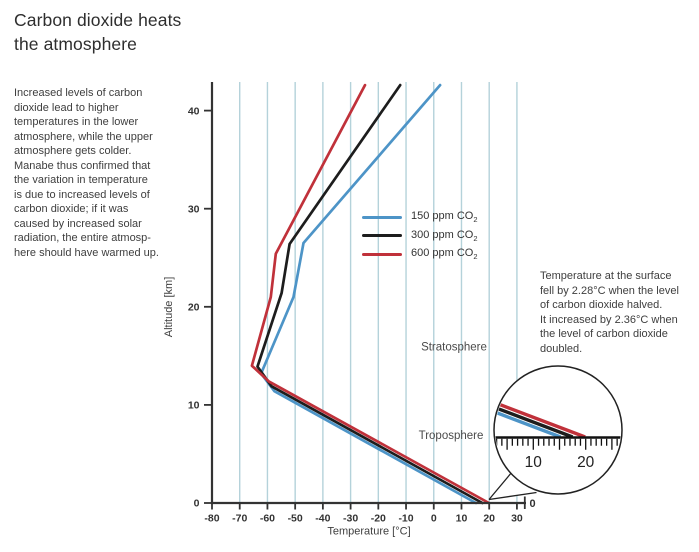 This screenshot has width=699, height=552. What do you see at coordinates (405, 519) in the screenshot?
I see `x-tick-label: -10` at bounding box center [405, 519].